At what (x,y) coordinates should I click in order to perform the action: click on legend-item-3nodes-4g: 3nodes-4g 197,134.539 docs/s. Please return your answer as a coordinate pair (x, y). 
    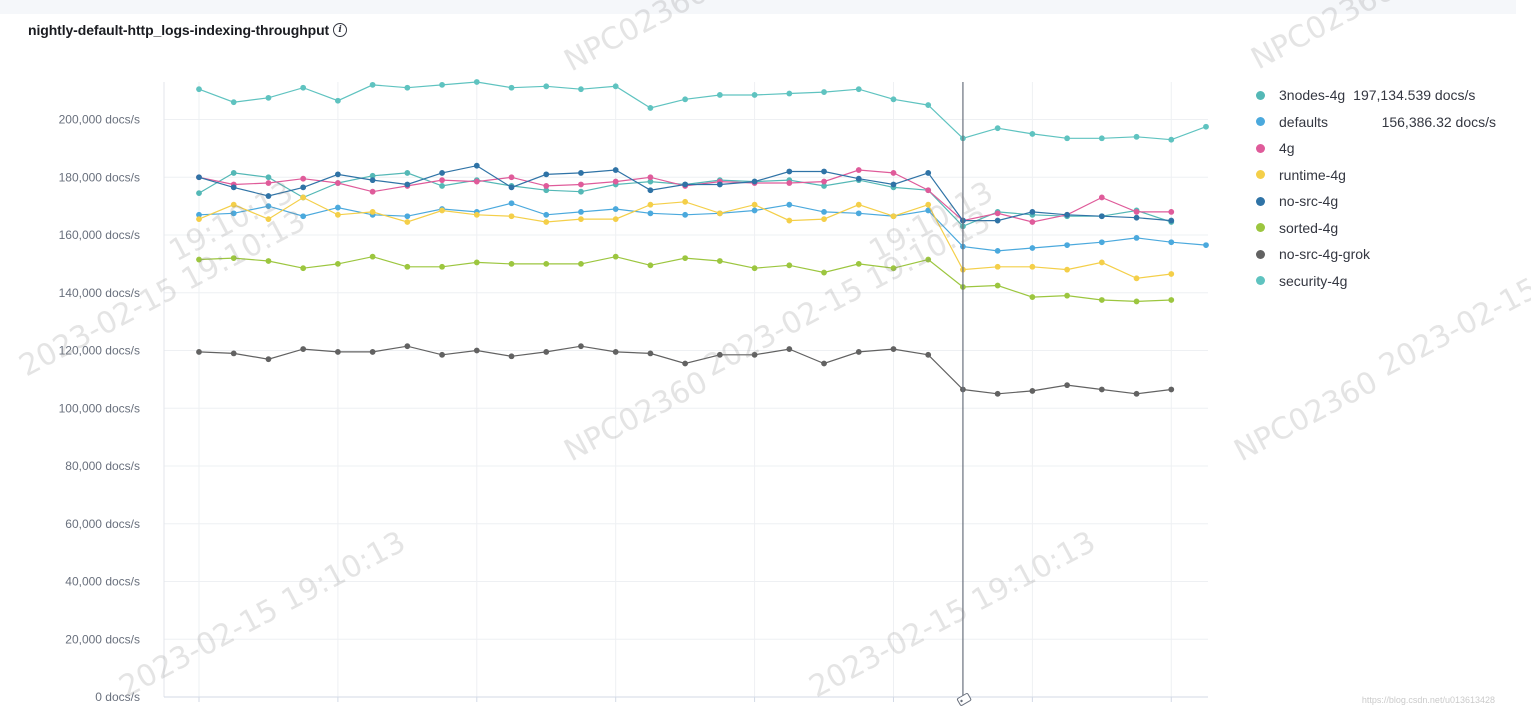
    Looking at the image, I should click on (1391, 95).